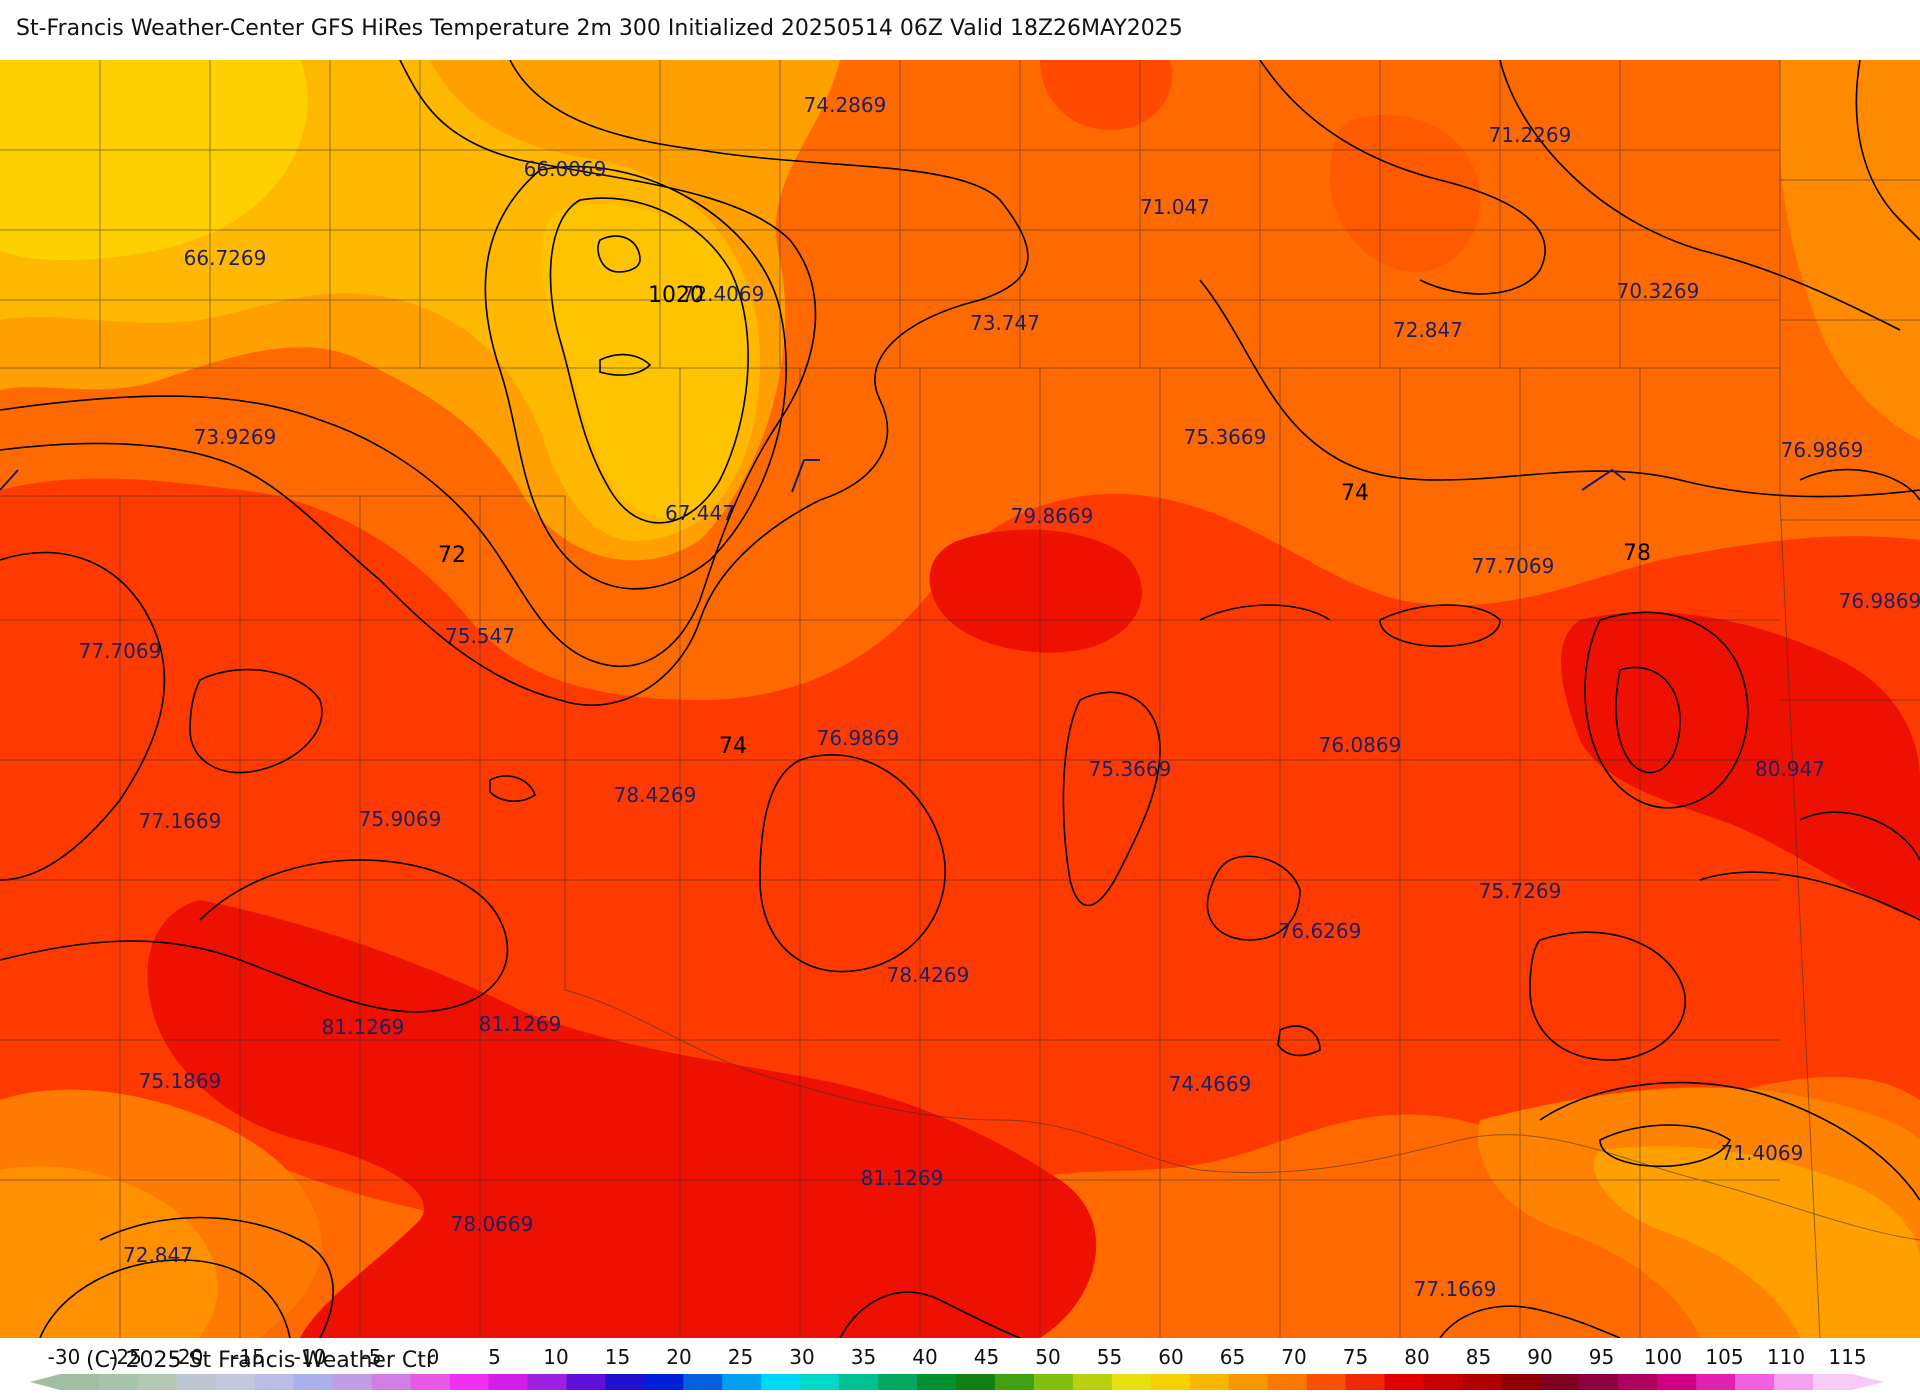 The width and height of the screenshot is (1920, 1400). I want to click on copyright-text: (C) 2025 St Francis Weather Ctr, so click(260, 1360).